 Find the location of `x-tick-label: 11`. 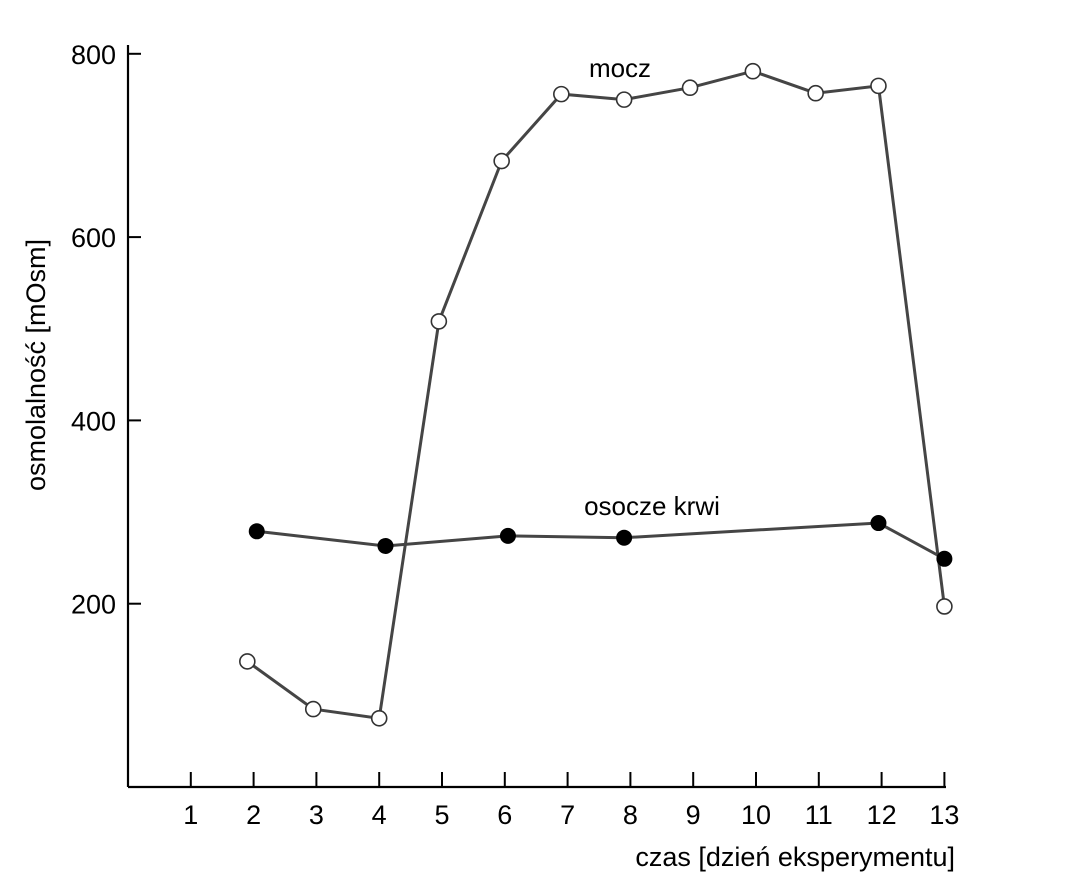

x-tick-label: 11 is located at coordinates (819, 815).